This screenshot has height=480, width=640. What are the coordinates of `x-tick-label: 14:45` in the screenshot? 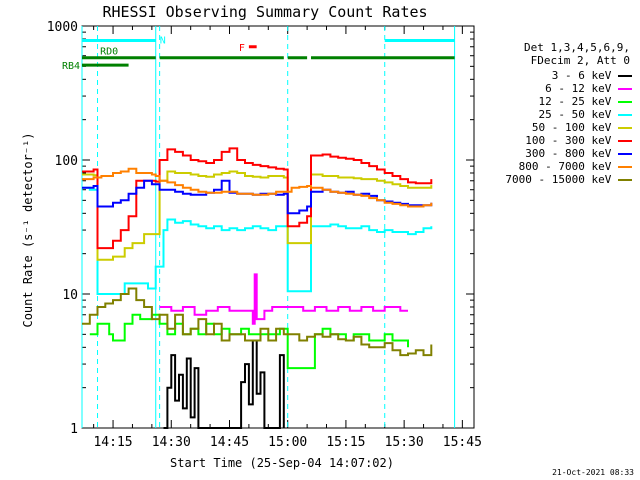 It's located at (229, 442).